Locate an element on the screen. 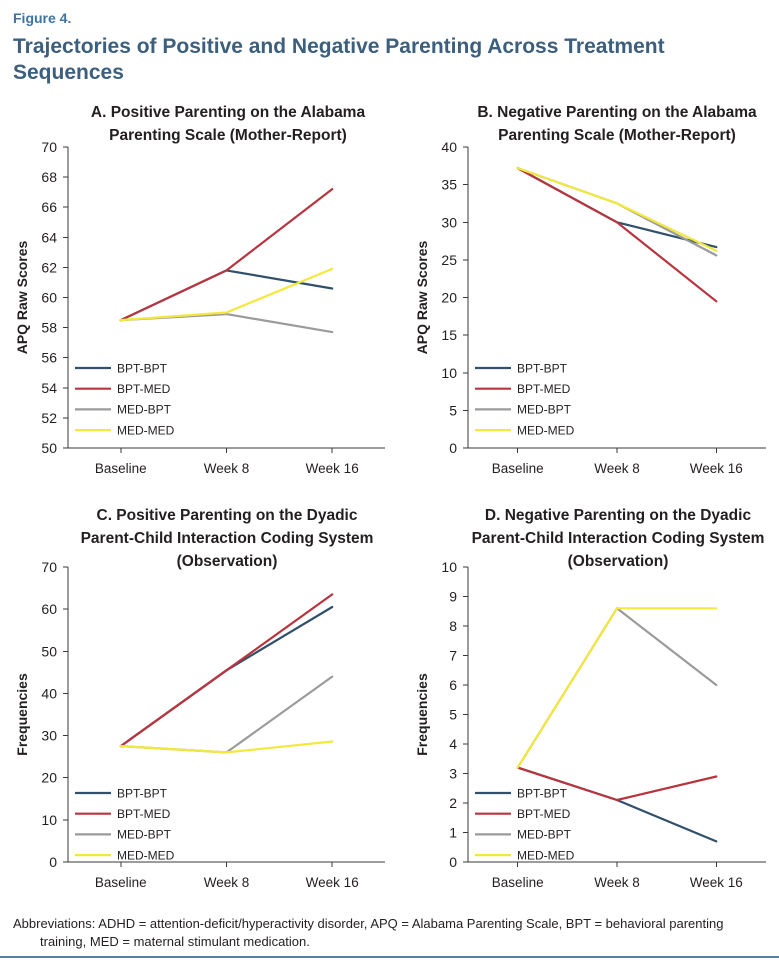 Image resolution: width=779 pixels, height=969 pixels. y-tick-label: 35 is located at coordinates (449, 185).